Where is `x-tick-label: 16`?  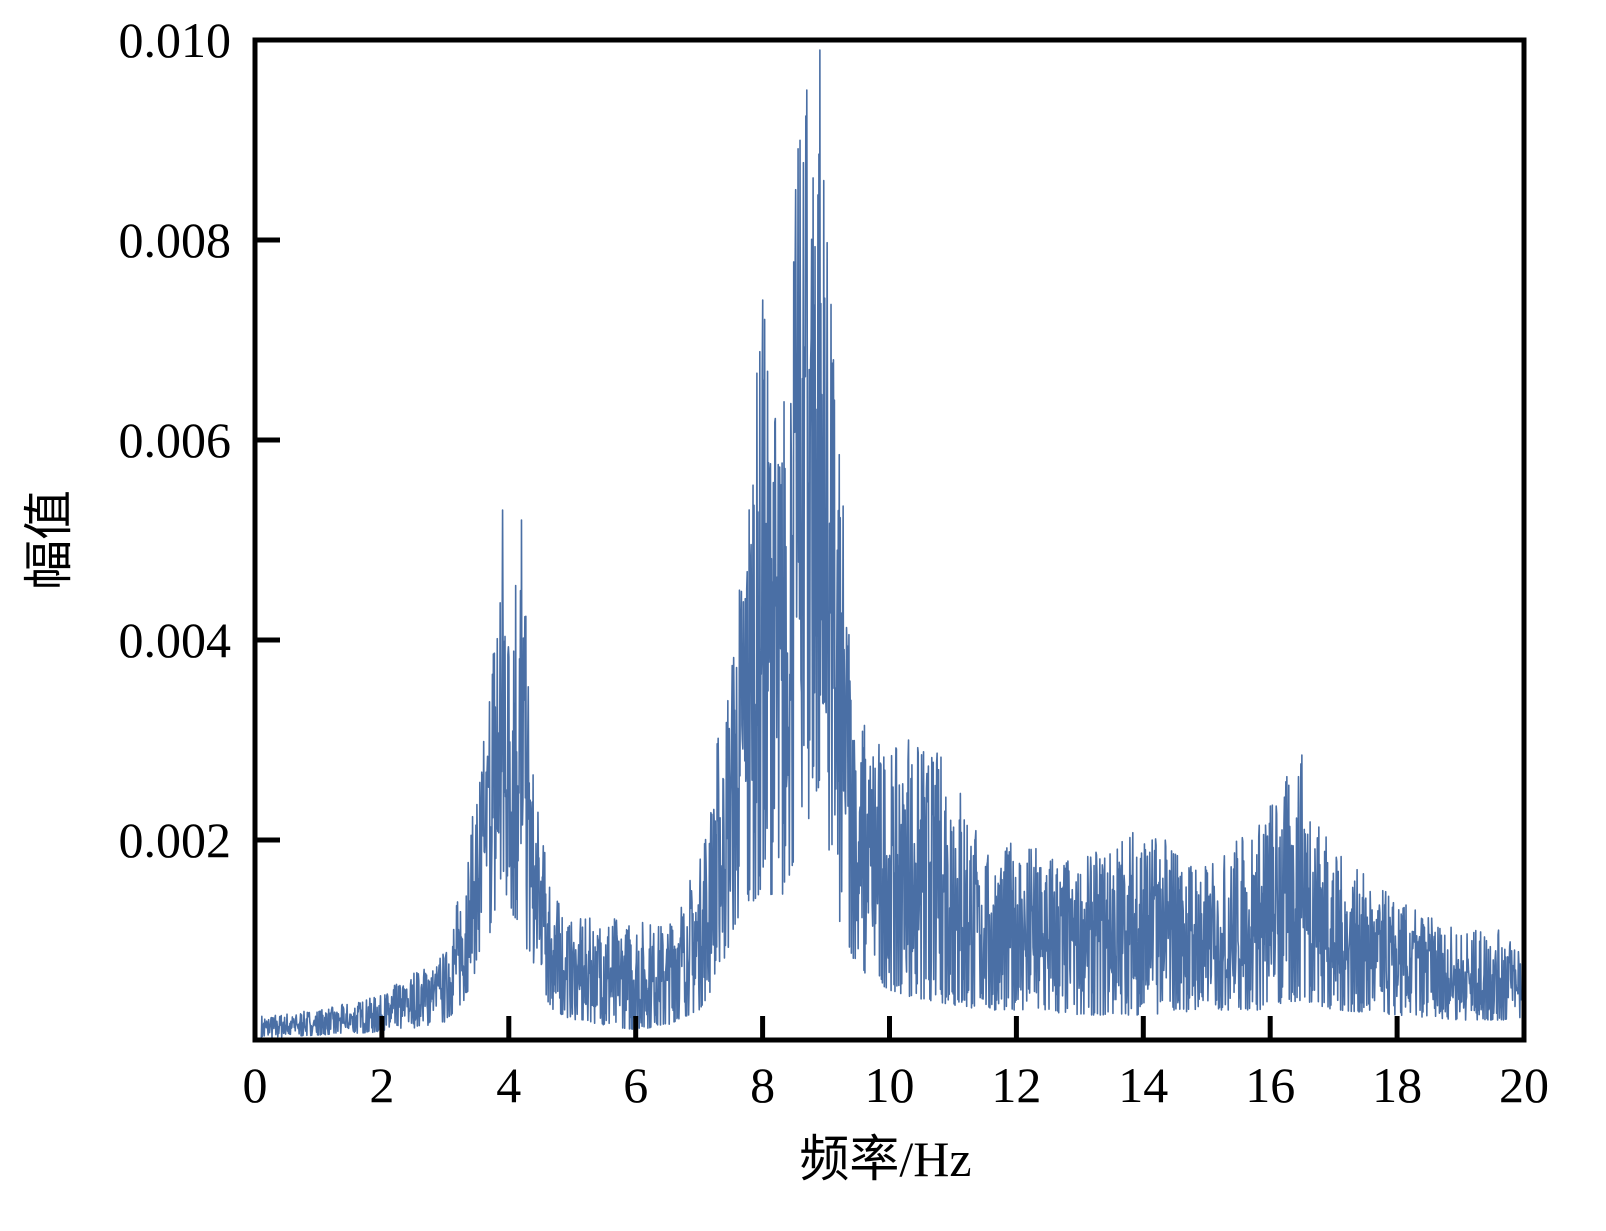 x-tick-label: 16 is located at coordinates (1270, 1085).